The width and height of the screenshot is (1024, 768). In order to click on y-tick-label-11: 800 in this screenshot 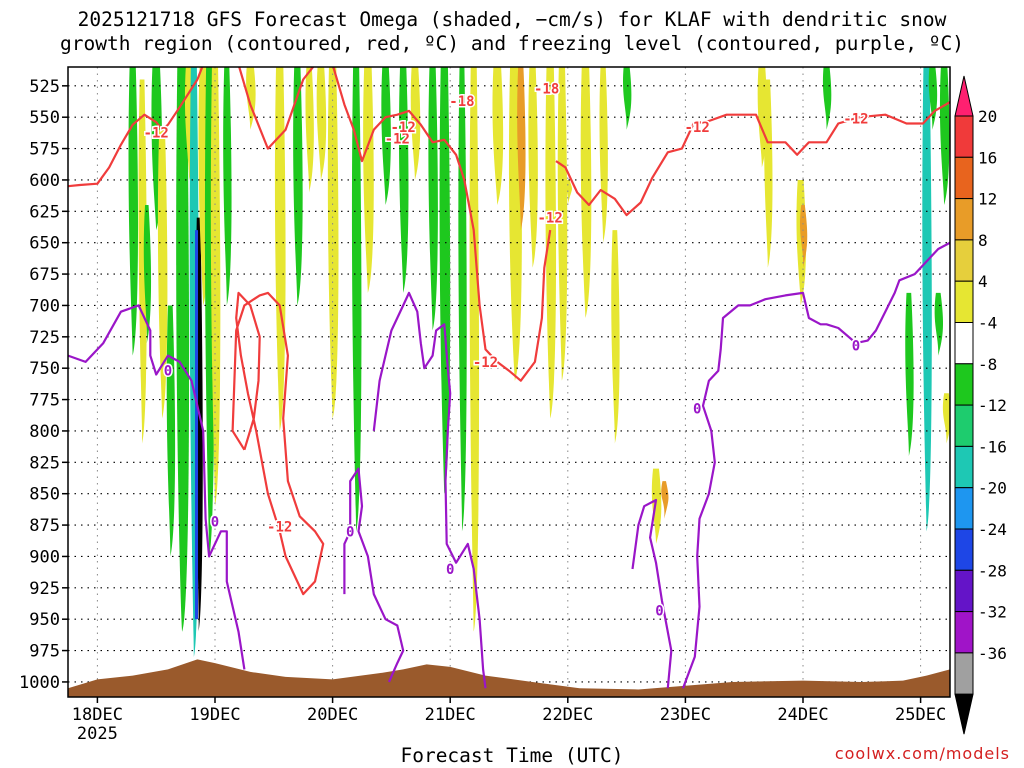, I will do `click(44, 432)`.